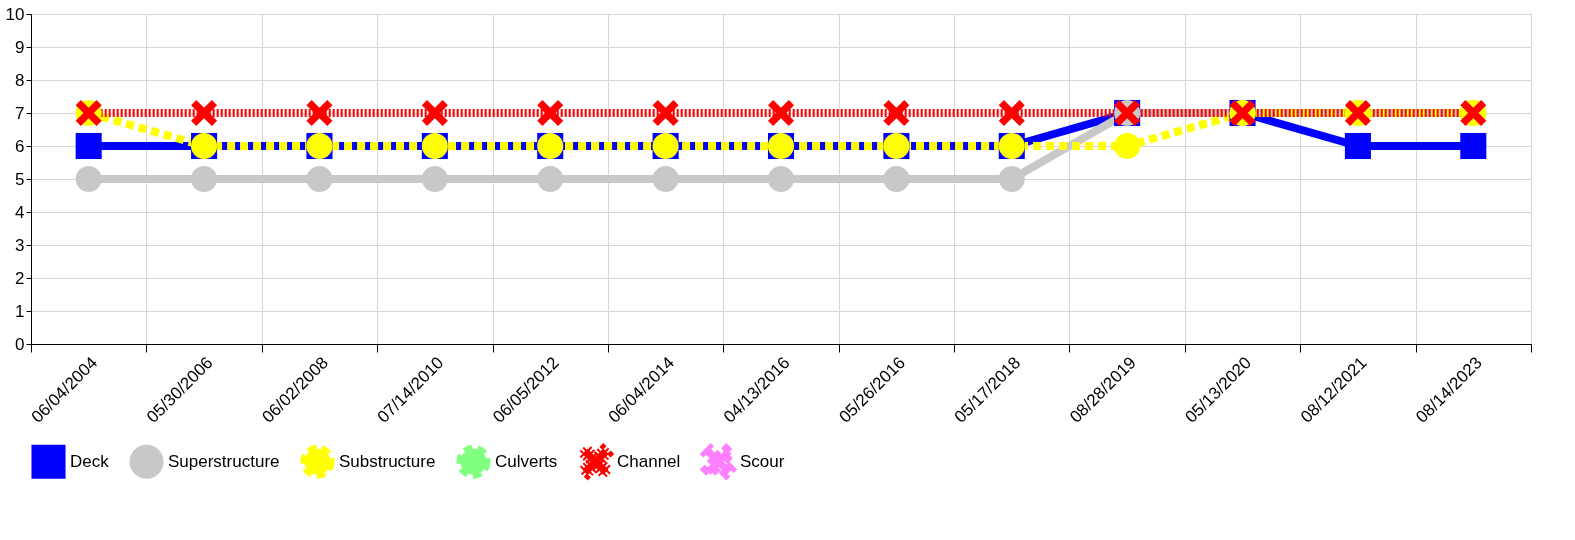  I want to click on legend-label: Deck, so click(90, 461).